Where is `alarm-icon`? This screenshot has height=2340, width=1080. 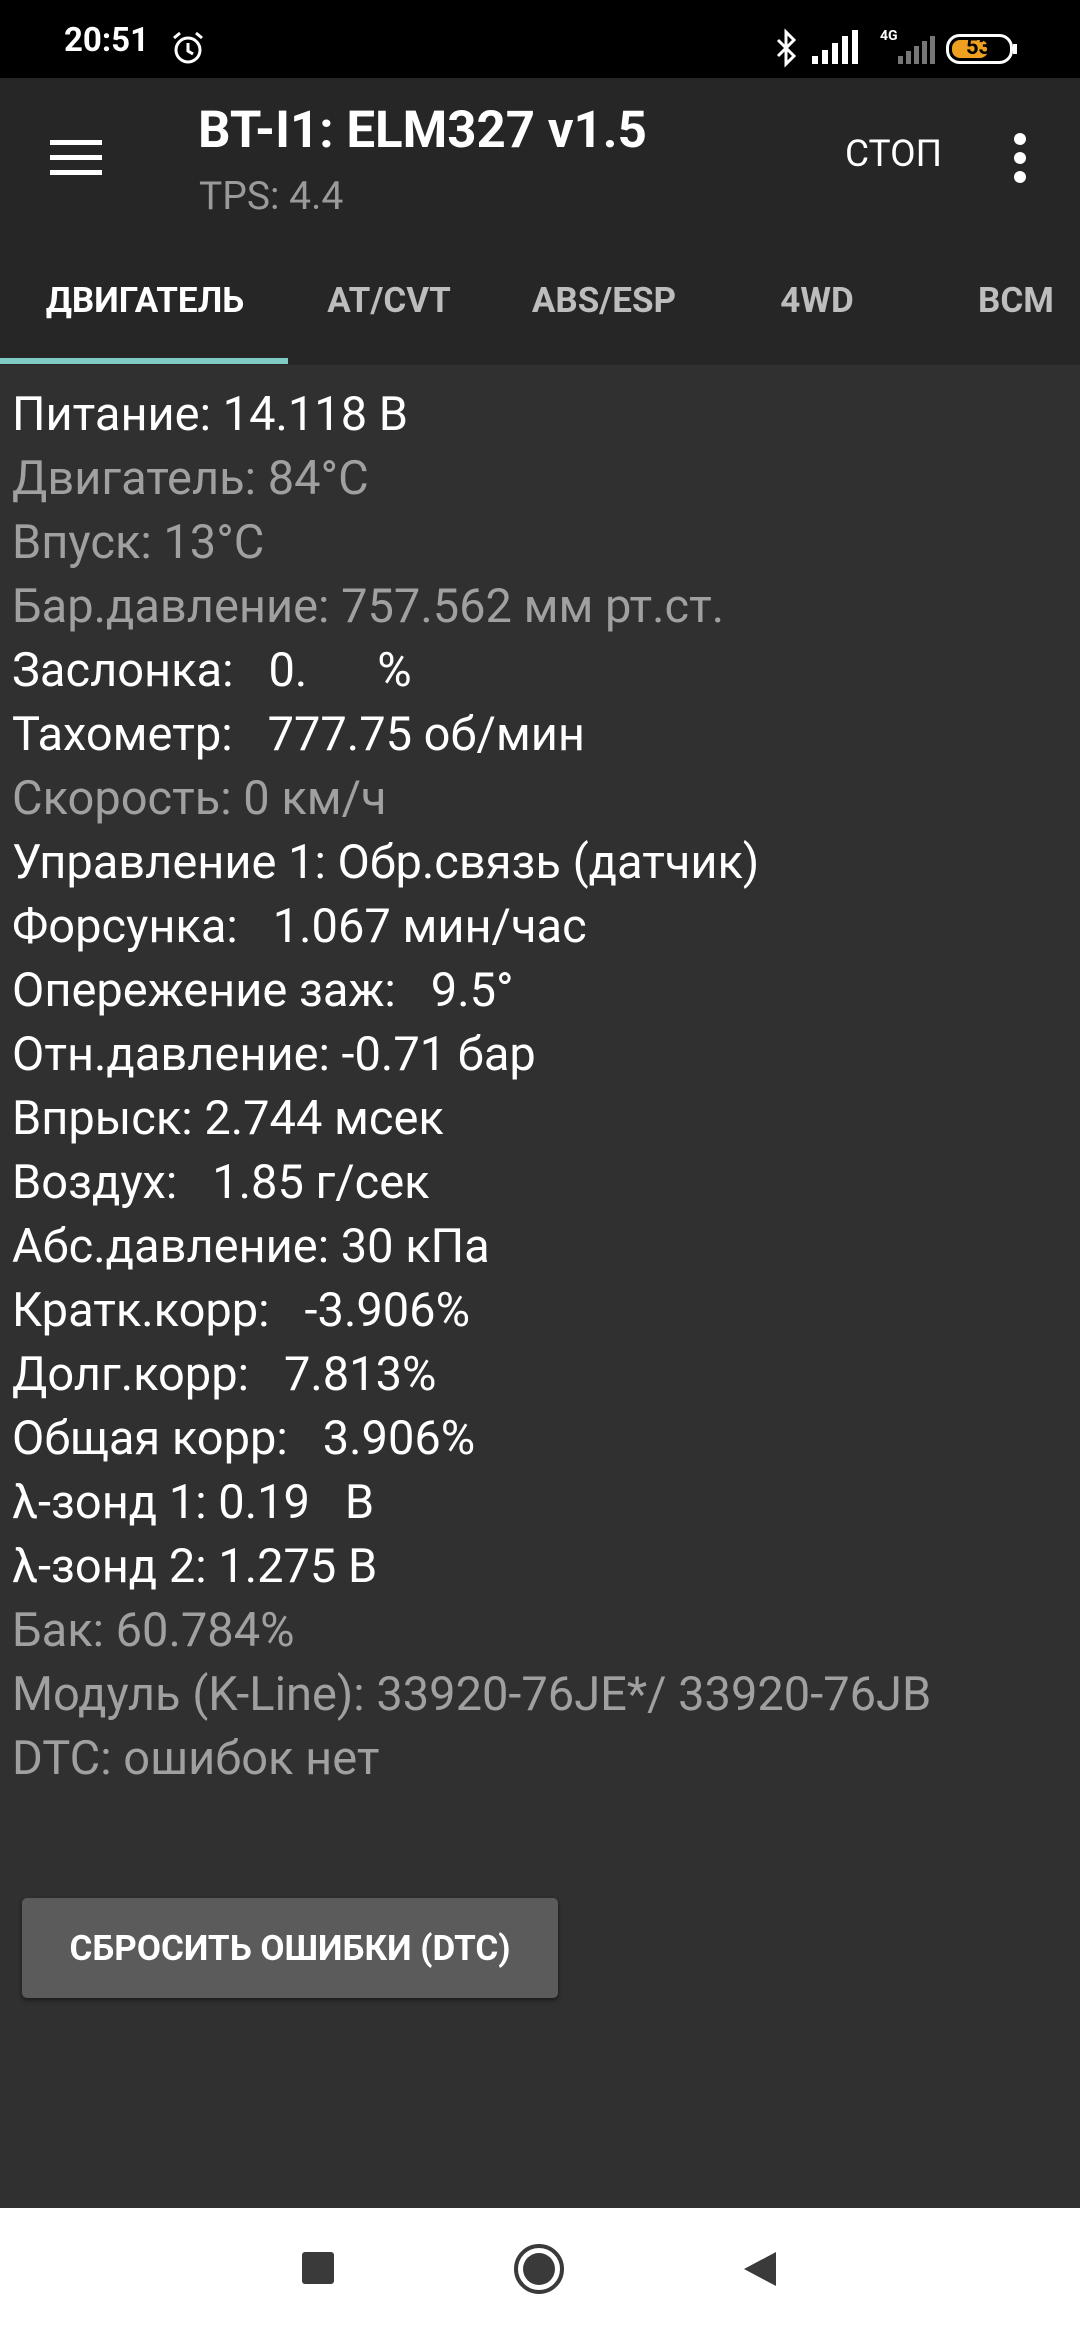 alarm-icon is located at coordinates (188, 47).